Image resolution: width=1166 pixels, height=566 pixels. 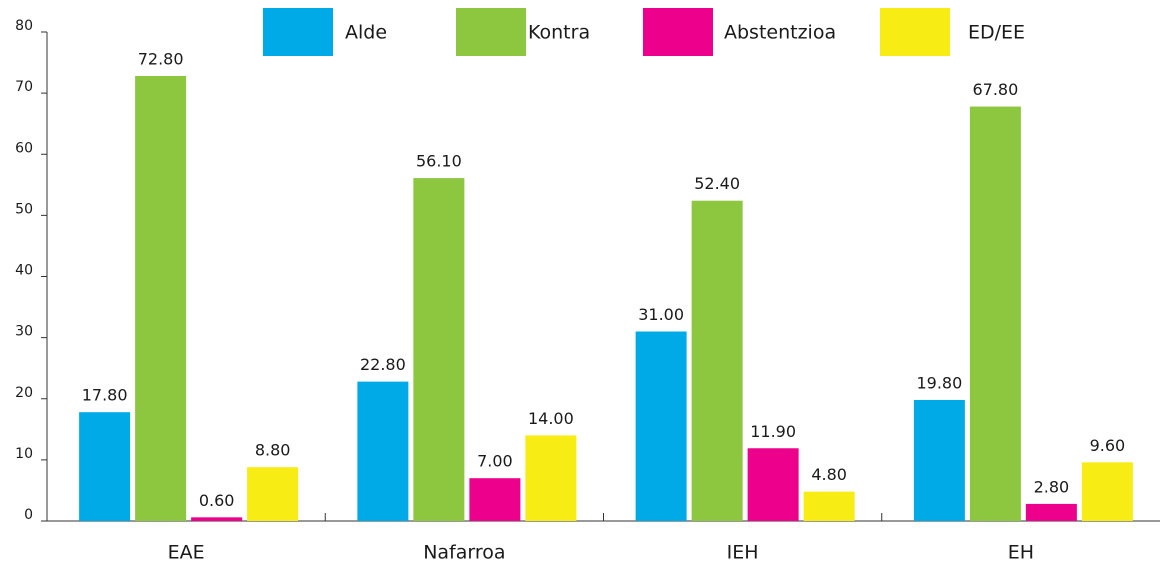 I want to click on y-tick-label: 50, so click(x=24, y=209).